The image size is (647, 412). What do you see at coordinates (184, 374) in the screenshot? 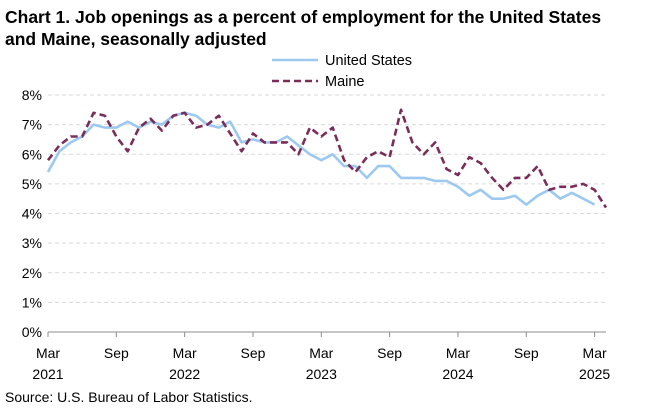
I see `x-tick-year: 2022` at bounding box center [184, 374].